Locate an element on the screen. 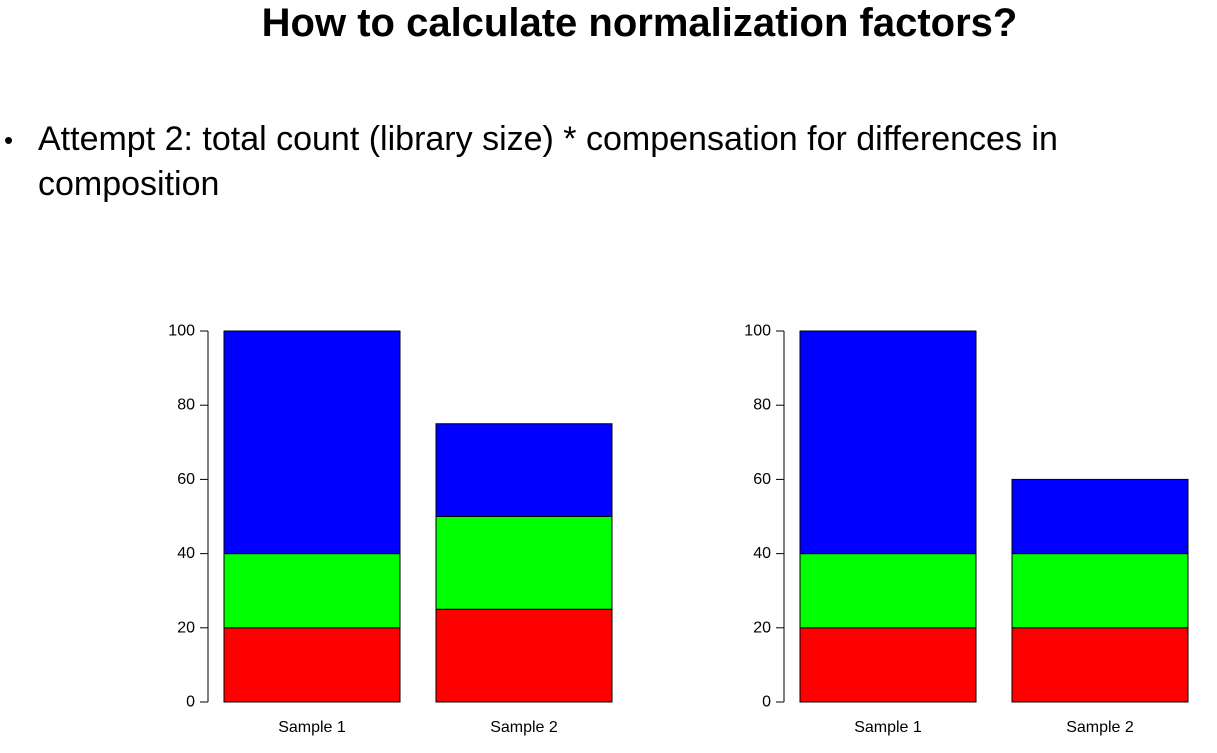  slide-title: How to calculate normalization factors? is located at coordinates (639, 23).